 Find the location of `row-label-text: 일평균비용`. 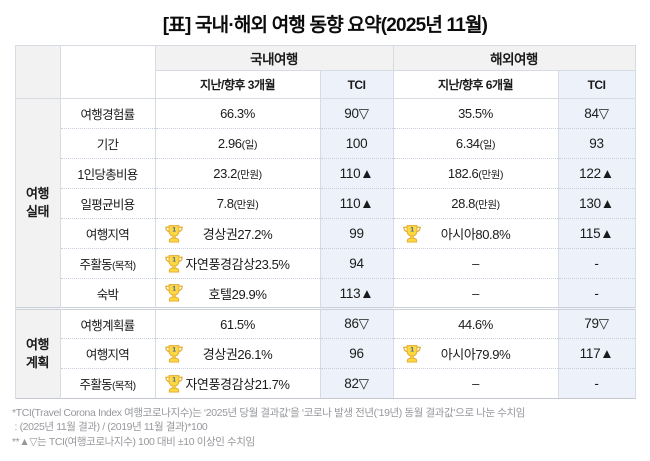

row-label-text: 일평균비용 is located at coordinates (107, 205).